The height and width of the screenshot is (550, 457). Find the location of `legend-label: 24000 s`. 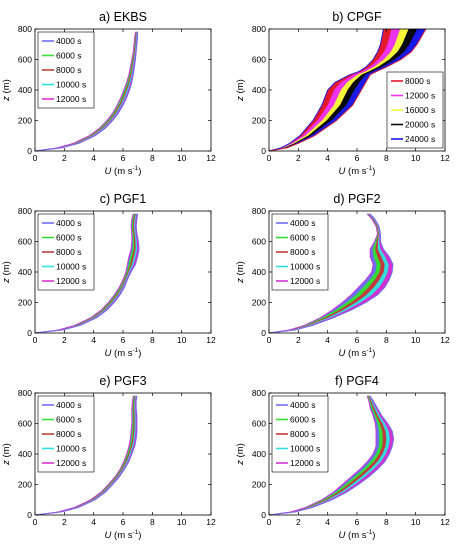

legend-label: 24000 s is located at coordinates (420, 139).